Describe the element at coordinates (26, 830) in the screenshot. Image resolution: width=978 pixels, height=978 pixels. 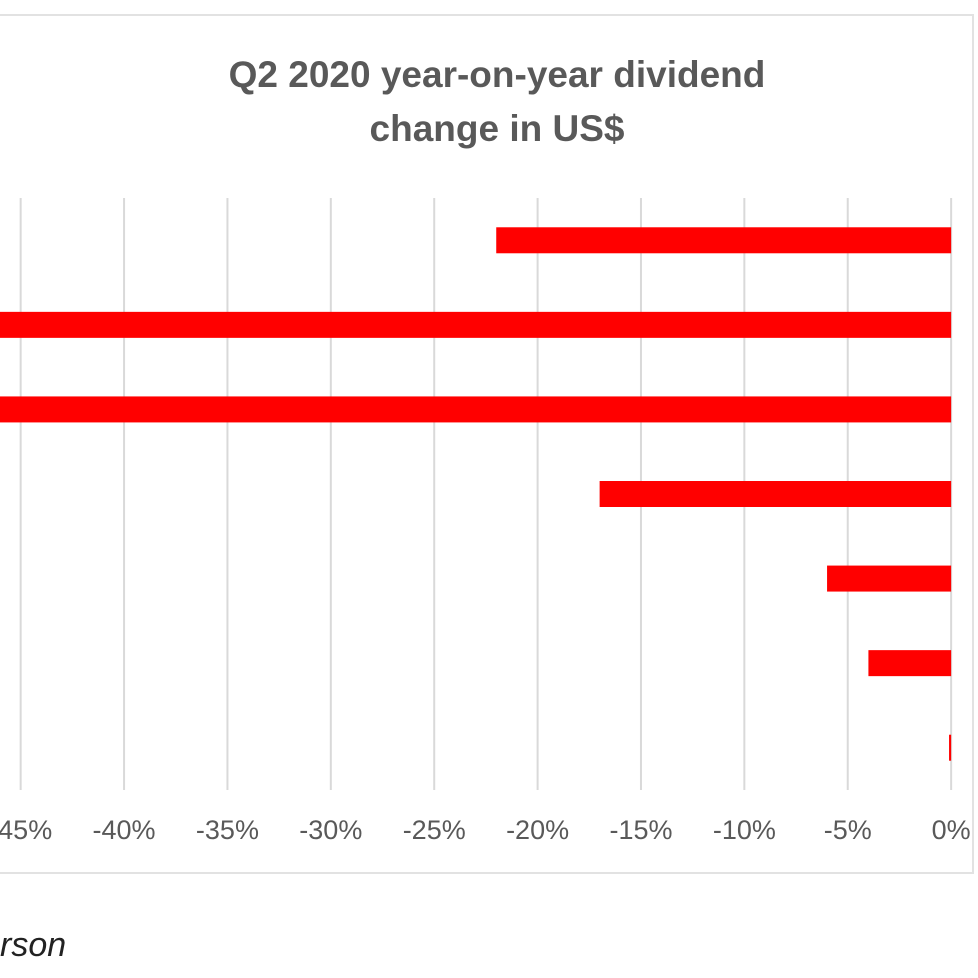
I see `x-tick-label: -45%` at that location.